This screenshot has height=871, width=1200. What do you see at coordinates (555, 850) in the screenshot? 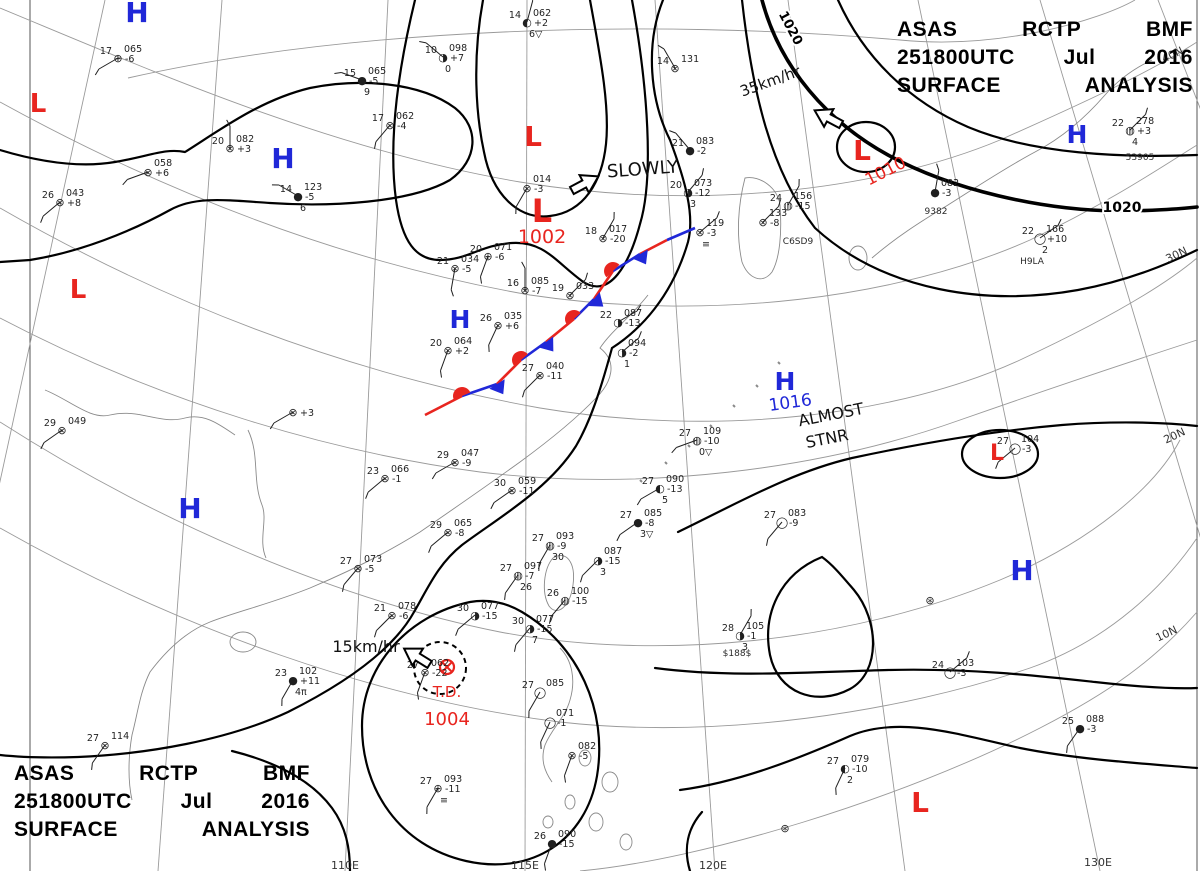
I see `station-plot: ●26 090-15` at bounding box center [555, 850].